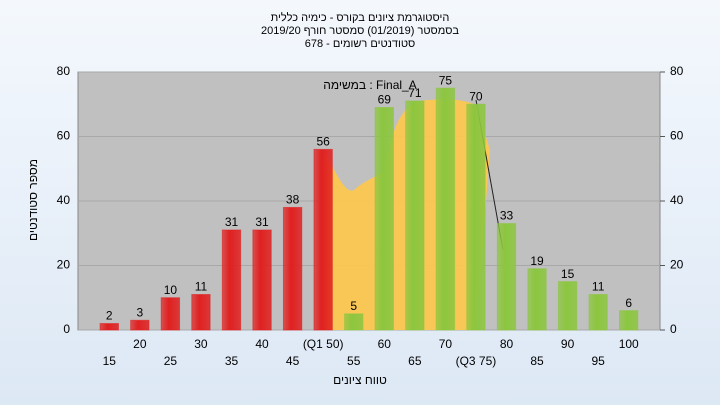 This screenshot has width=720, height=405. I want to click on y-tick-label: 40, so click(64, 200).